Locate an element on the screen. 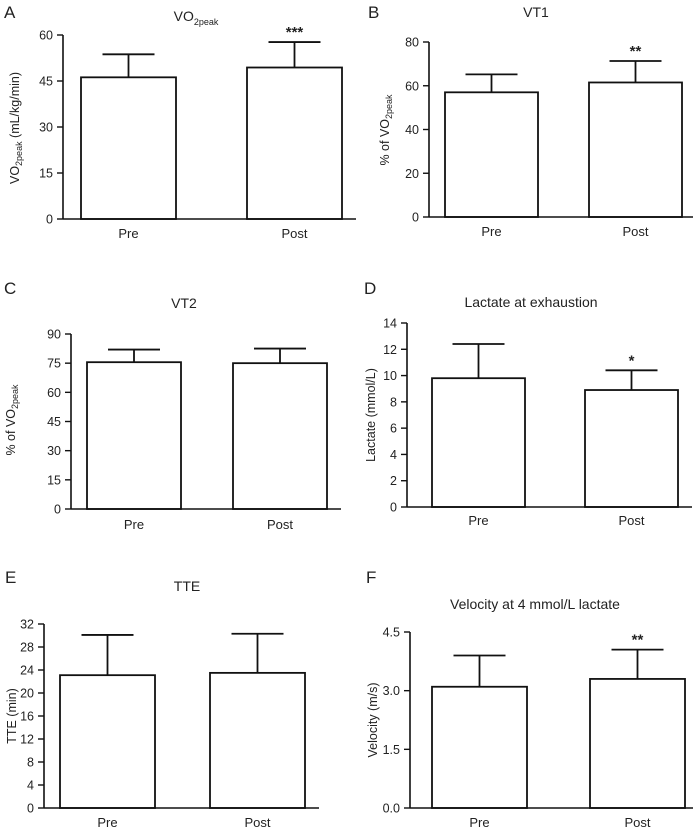 The height and width of the screenshot is (831, 693). bar-a-pre is located at coordinates (128, 148).